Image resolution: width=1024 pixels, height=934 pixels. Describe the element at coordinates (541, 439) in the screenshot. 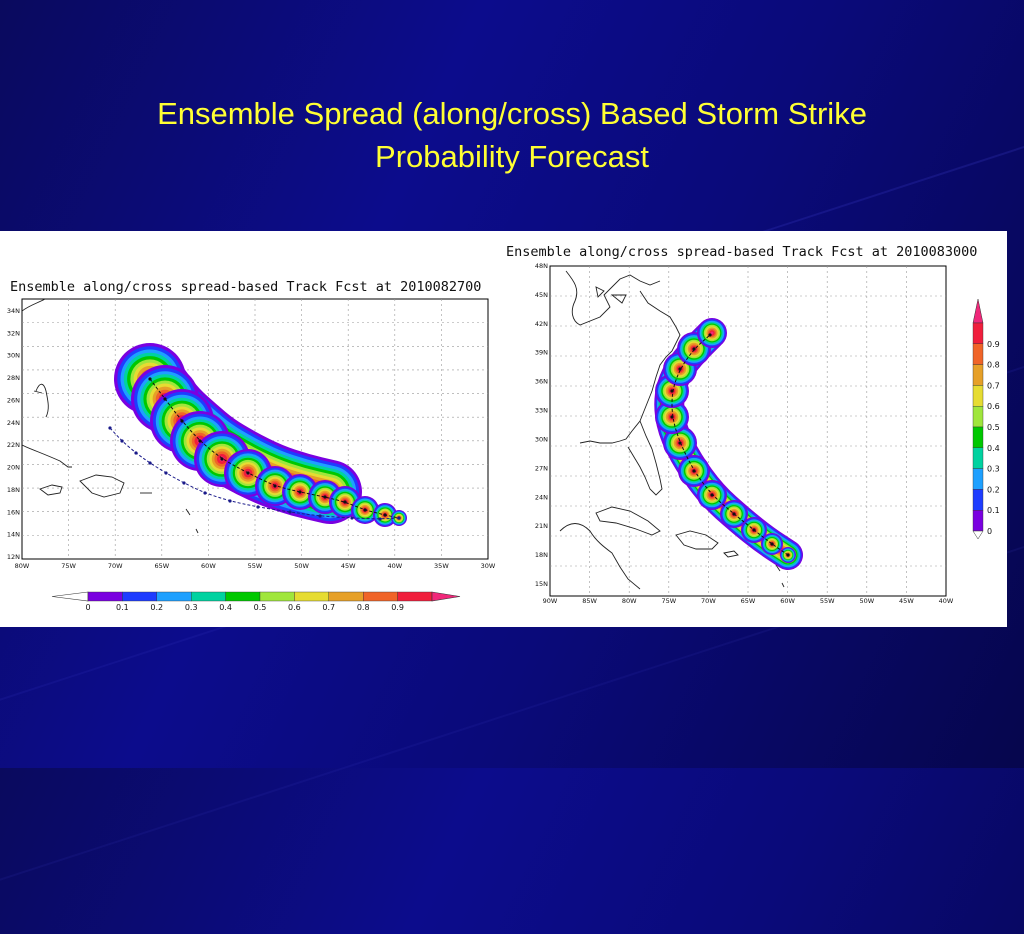

I see `lat-label: 30N` at that location.